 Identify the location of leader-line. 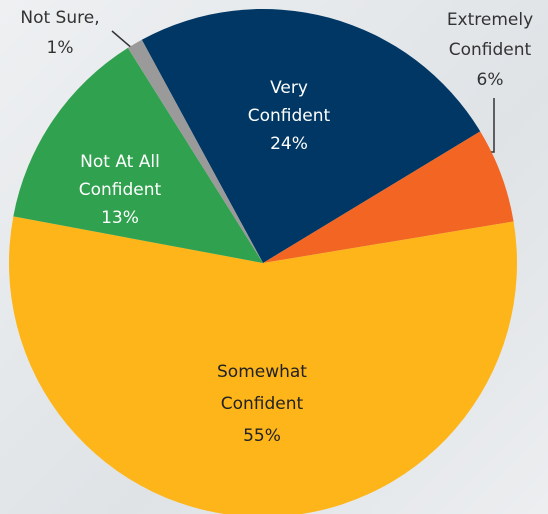
(122, 40).